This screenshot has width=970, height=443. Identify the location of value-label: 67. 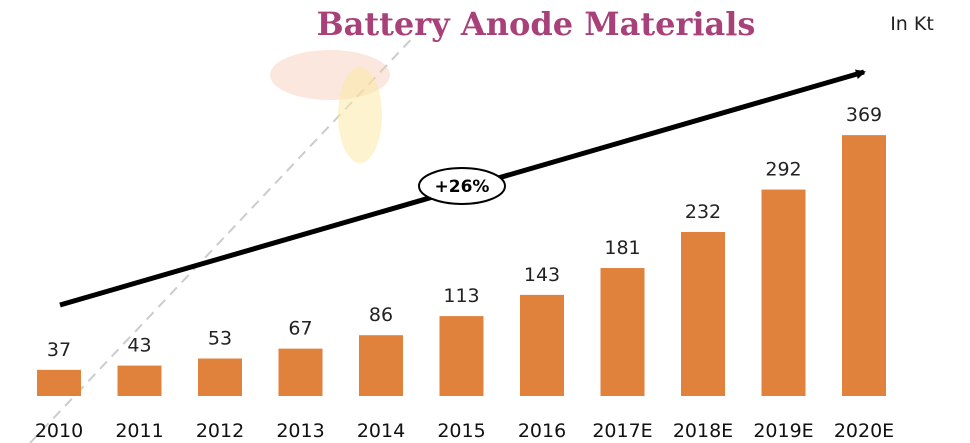
(300, 329).